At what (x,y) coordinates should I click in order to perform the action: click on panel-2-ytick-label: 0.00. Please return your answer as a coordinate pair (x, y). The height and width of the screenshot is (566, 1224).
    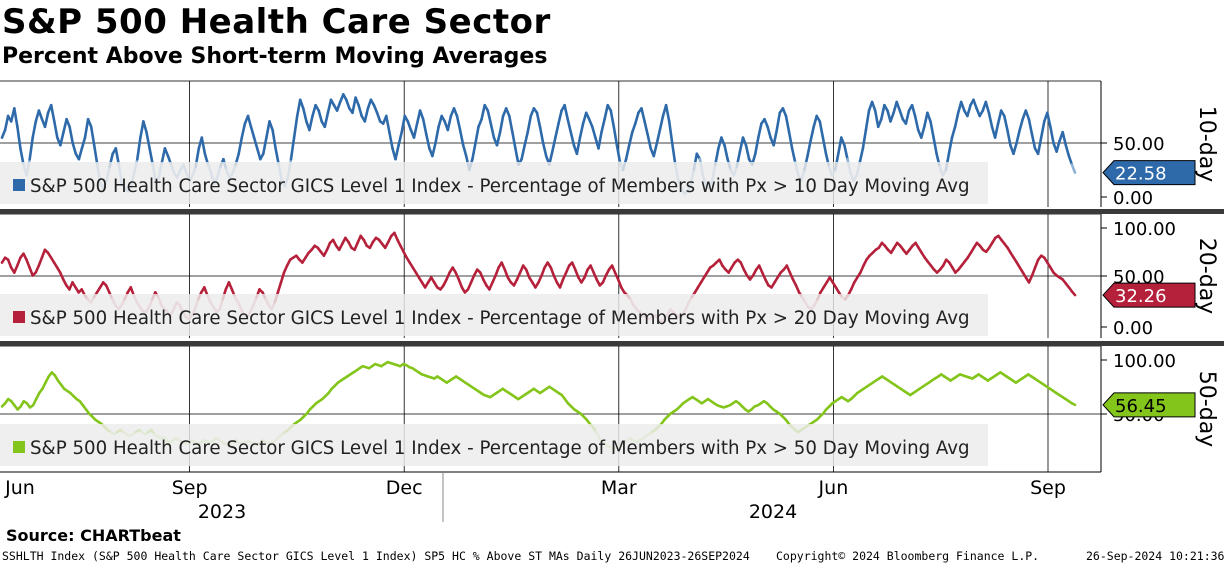
    Looking at the image, I should click on (1133, 328).